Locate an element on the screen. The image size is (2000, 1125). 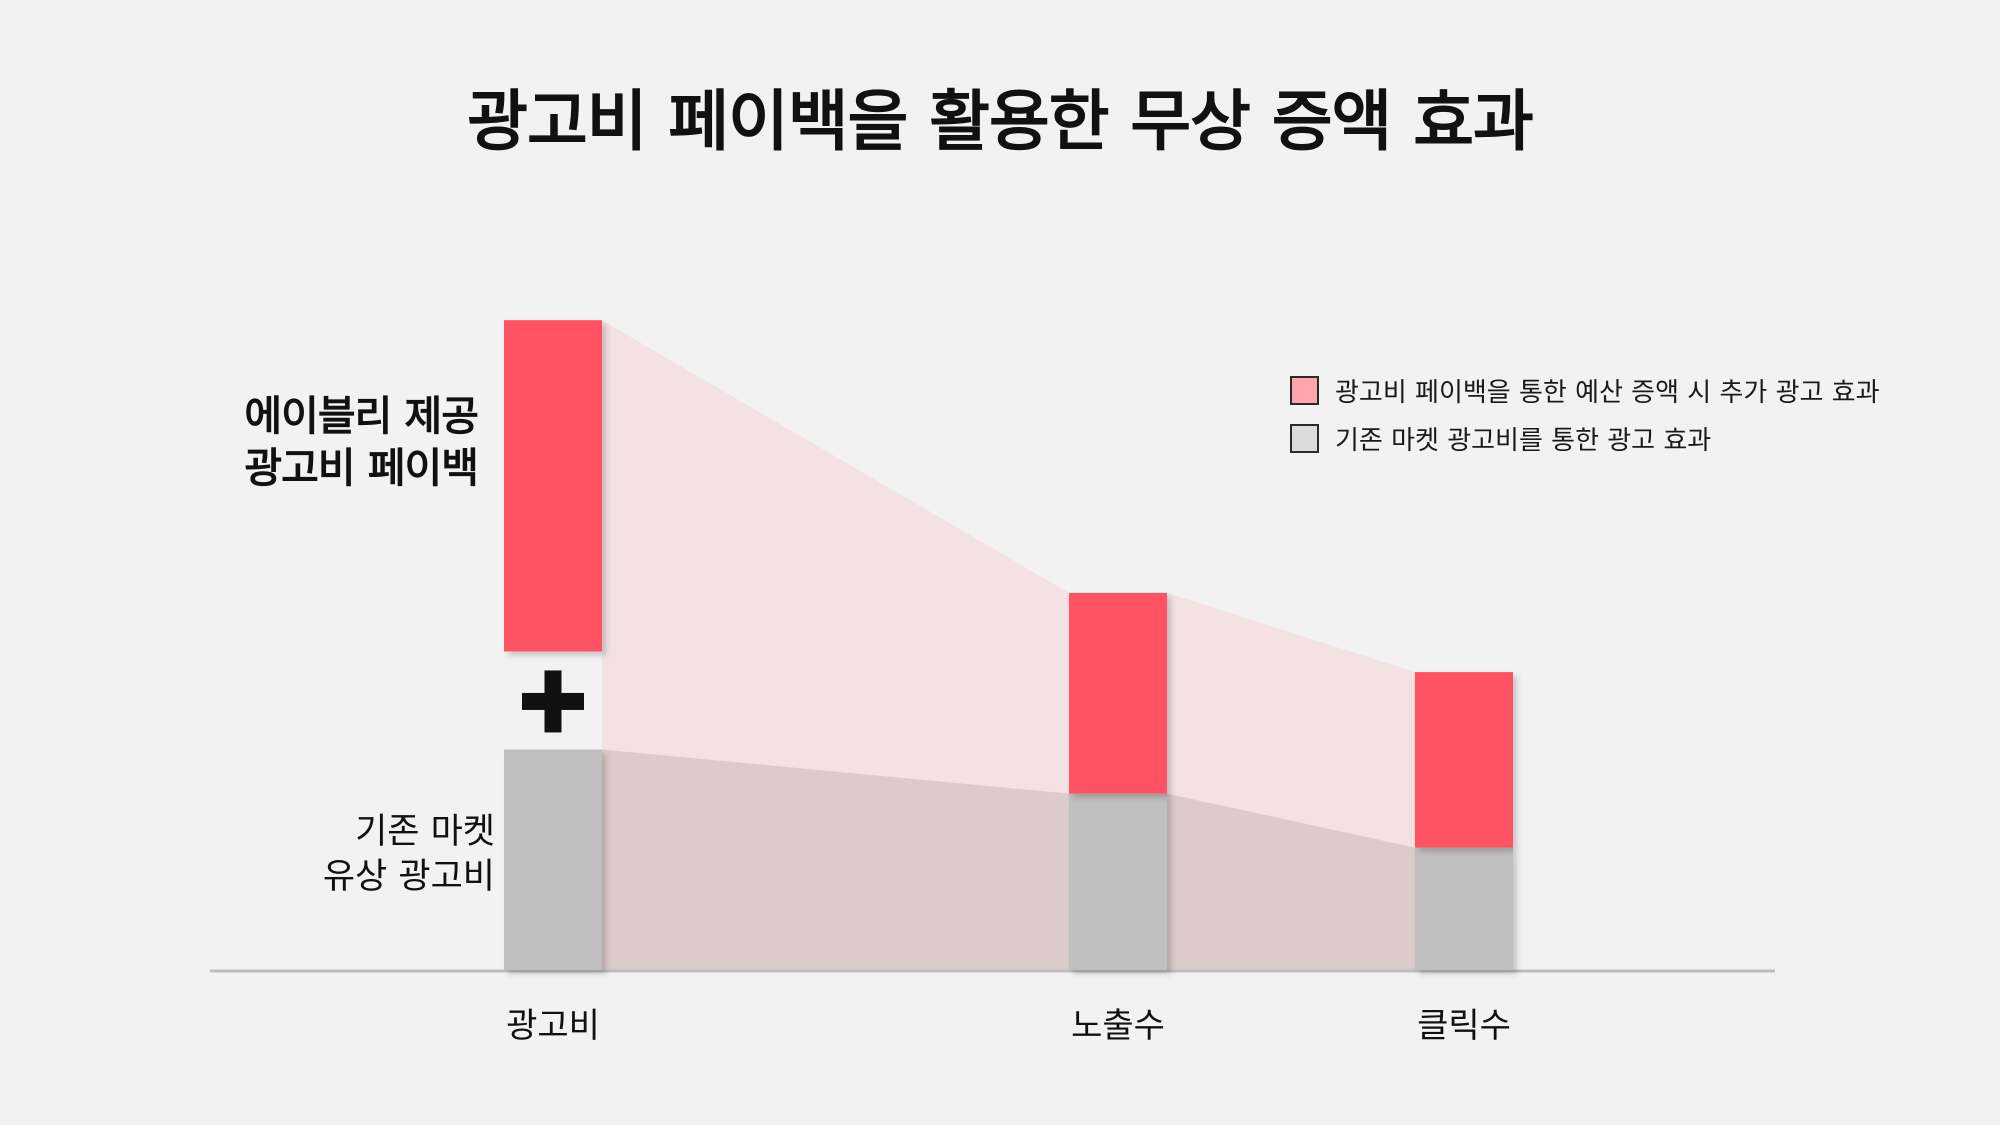
legend-label-existing: 기존 마켓 광고비를 통한 광고 효과 is located at coordinates (1523, 440).